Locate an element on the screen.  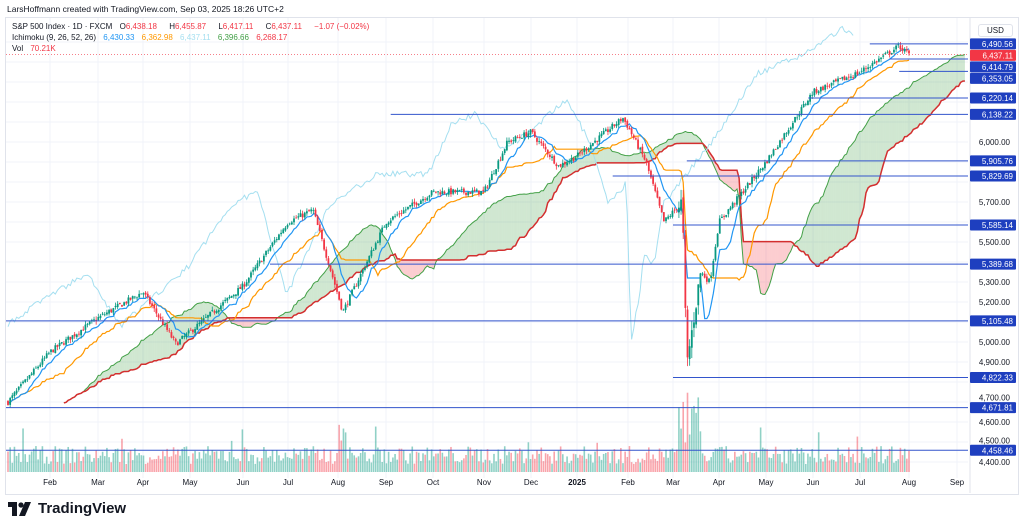
kijun-value: 6,362.98 is located at coordinates (157, 37).